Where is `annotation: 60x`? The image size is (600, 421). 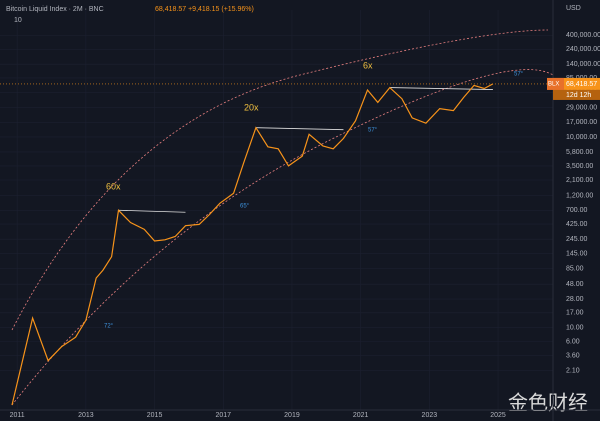
annotation: 60x is located at coordinates (113, 186).